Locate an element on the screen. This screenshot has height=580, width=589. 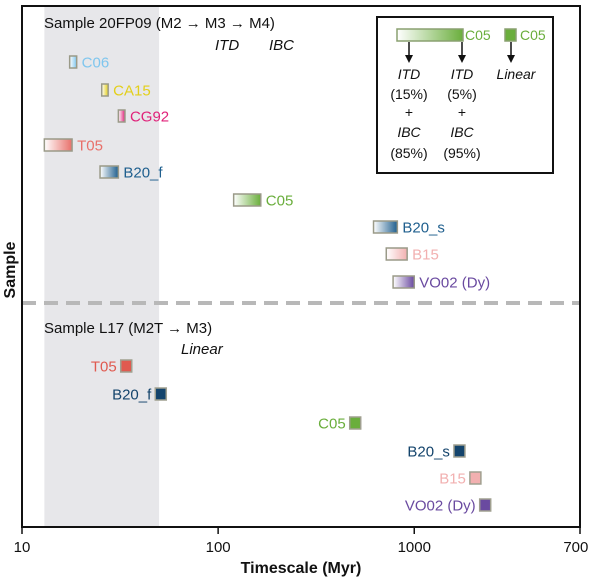
legend-item2-model: ITD is located at coordinates (462, 74).